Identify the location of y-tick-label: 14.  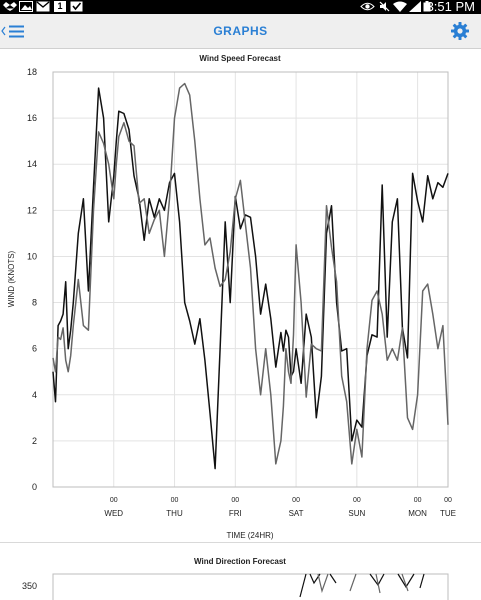
(32, 164).